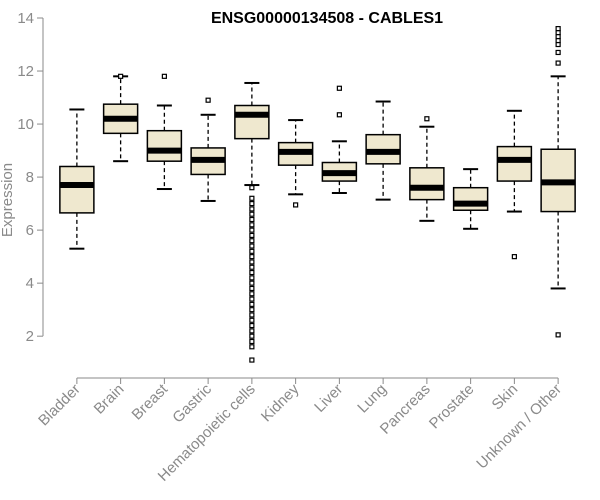  I want to click on x-tick-label: Brain, so click(109, 399).